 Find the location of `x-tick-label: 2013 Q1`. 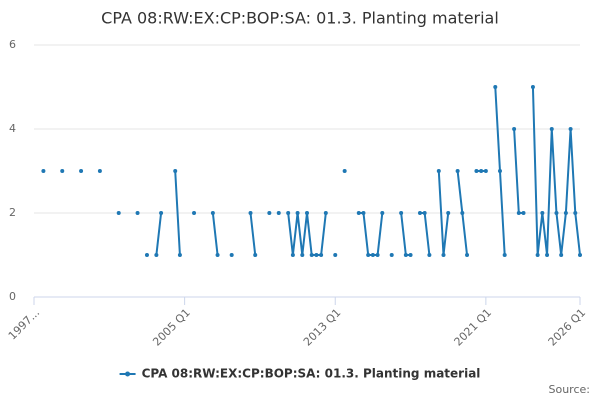

x-tick-label: 2013 Q1 is located at coordinates (322, 327).